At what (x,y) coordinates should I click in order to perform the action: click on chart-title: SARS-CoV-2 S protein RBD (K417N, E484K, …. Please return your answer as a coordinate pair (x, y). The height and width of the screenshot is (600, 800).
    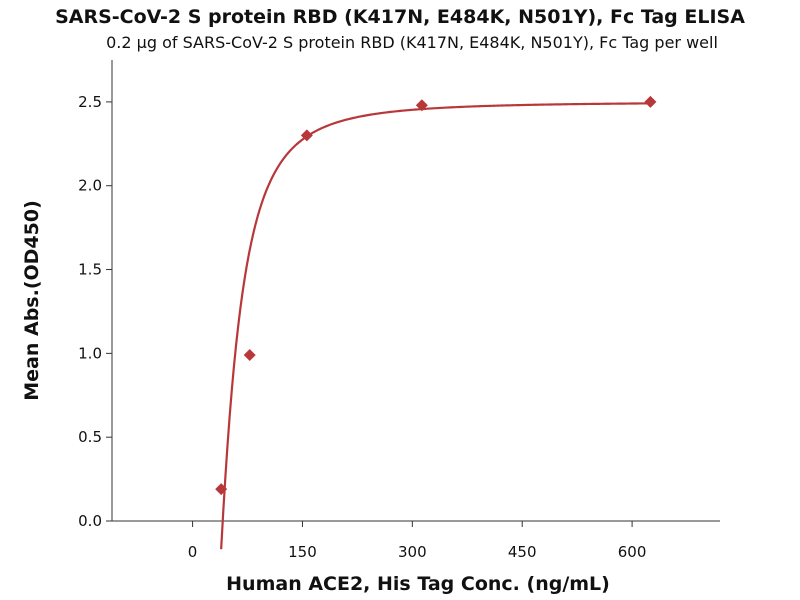
    Looking at the image, I should click on (400, 17).